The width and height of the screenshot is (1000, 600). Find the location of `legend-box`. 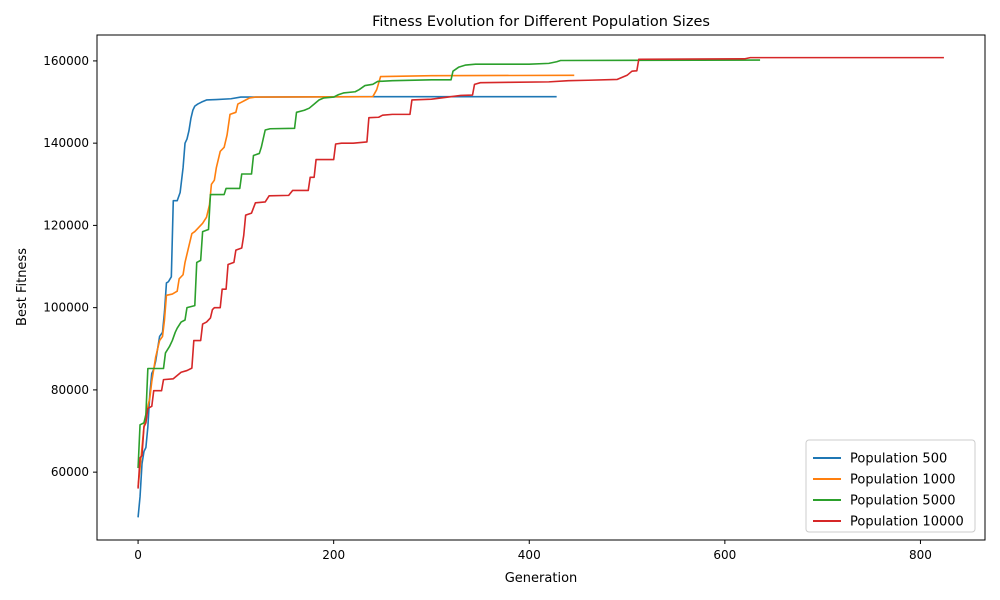

legend-box is located at coordinates (890, 486).